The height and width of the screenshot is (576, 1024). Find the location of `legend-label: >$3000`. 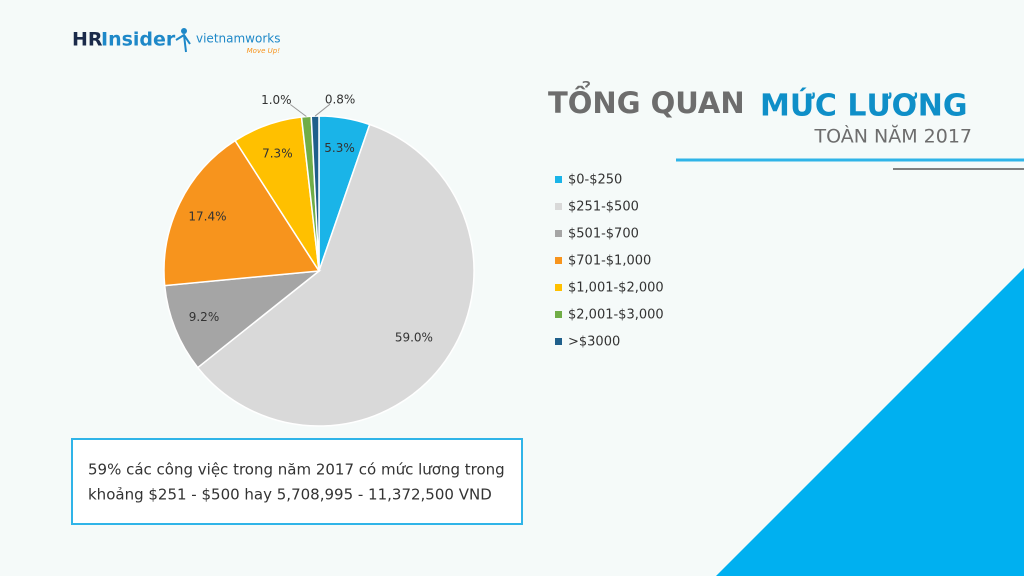

legend-label: >$3000 is located at coordinates (594, 342).